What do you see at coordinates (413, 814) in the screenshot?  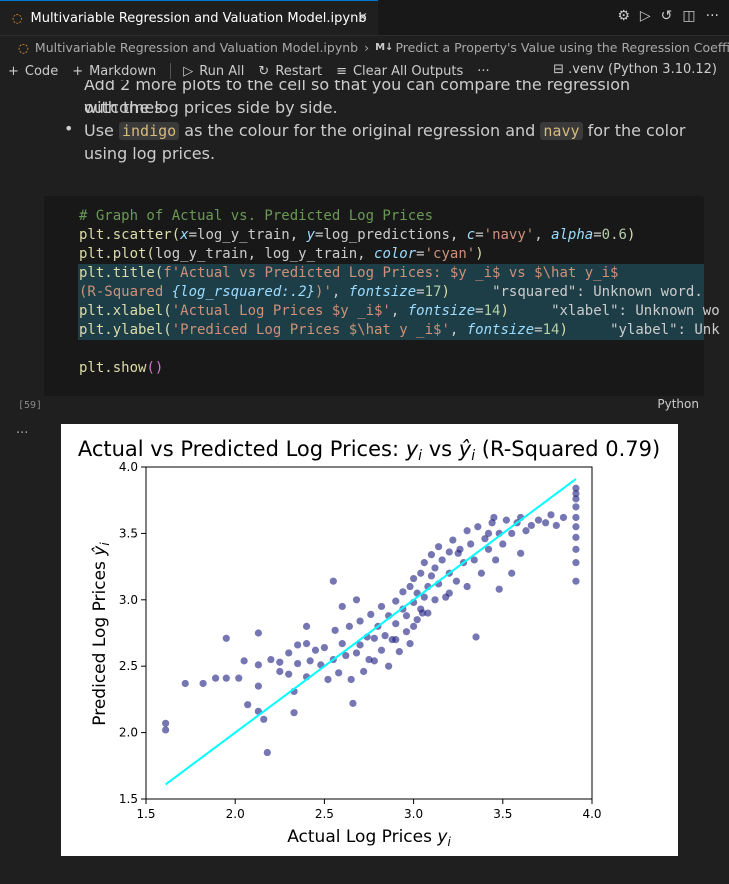 I see `x-tick-label: 3.0` at bounding box center [413, 814].